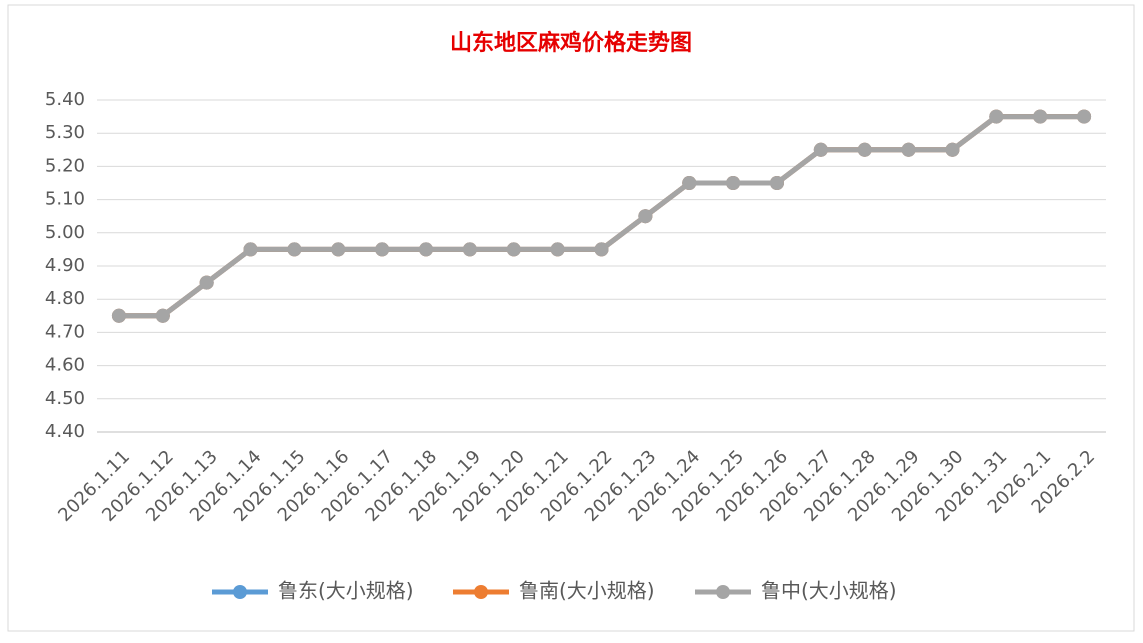 This screenshot has width=1143, height=643. What do you see at coordinates (829, 591) in the screenshot?
I see `legend-label: 鲁中(大小规格)` at bounding box center [829, 591].